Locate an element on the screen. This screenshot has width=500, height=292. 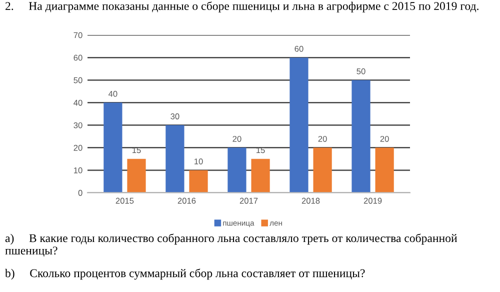
data-label: 10 is located at coordinates (198, 161).